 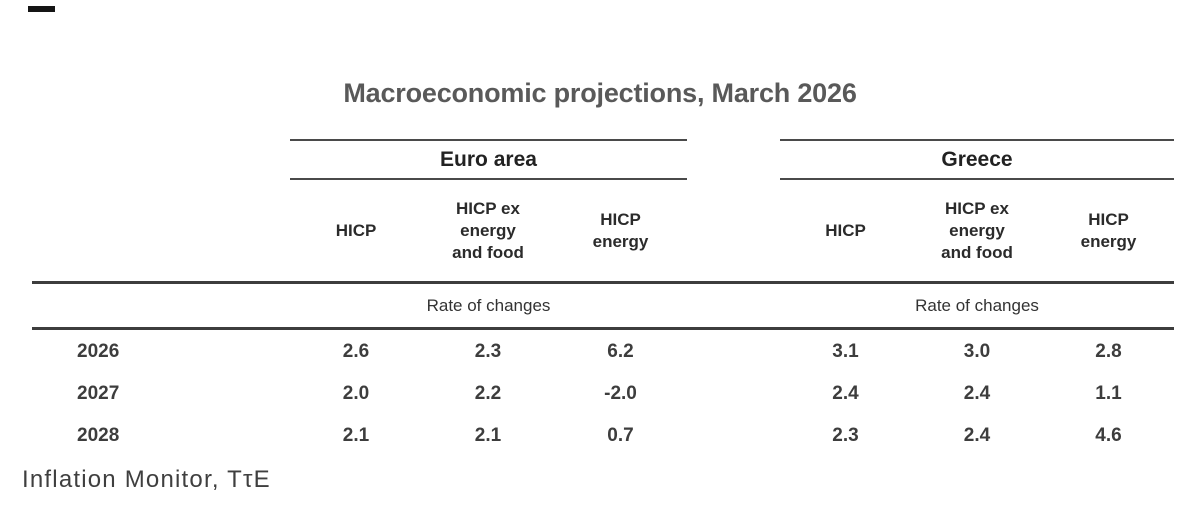 What do you see at coordinates (98, 435) in the screenshot?
I see `year-cell: 2028` at bounding box center [98, 435].